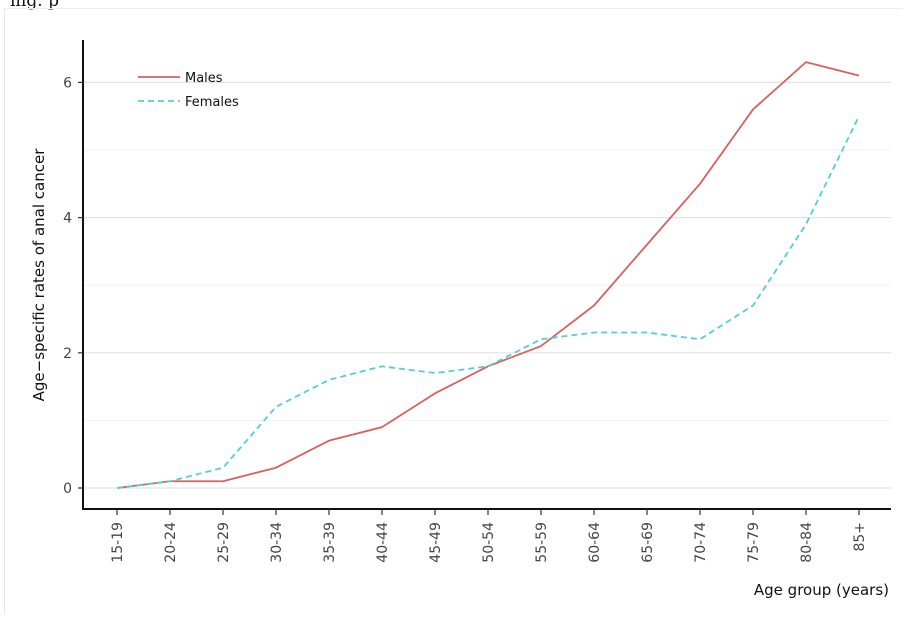 This screenshot has width=909, height=617. I want to click on x-axis-title: Age group (years), so click(821, 590).